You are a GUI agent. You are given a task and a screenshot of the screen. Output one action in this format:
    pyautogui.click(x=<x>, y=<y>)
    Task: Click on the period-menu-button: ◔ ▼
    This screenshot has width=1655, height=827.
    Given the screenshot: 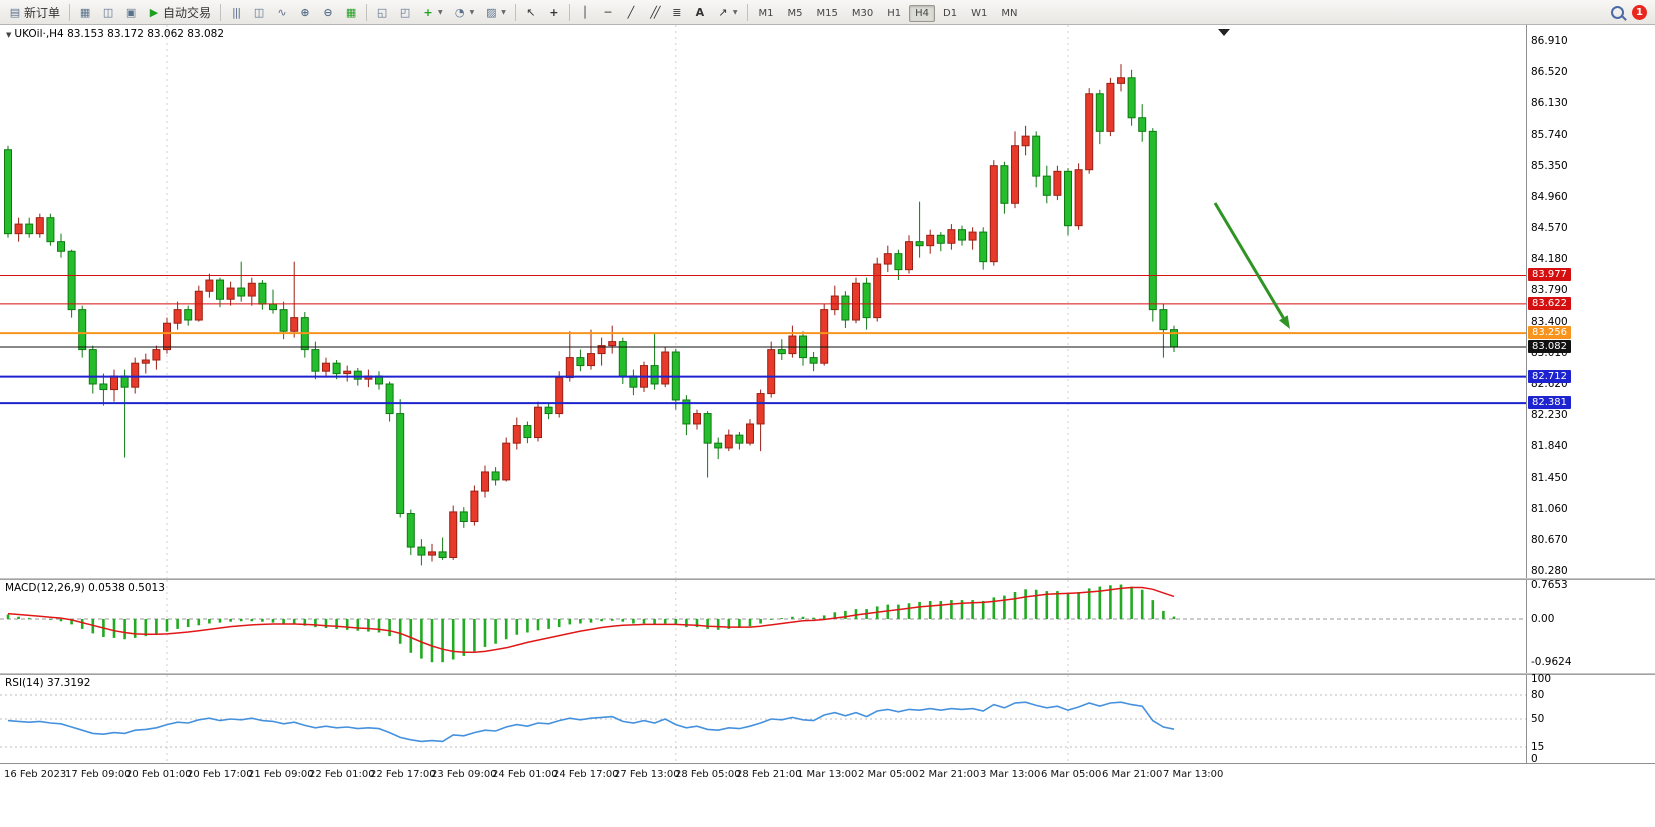 What is the action you would take?
    pyautogui.click(x=464, y=12)
    